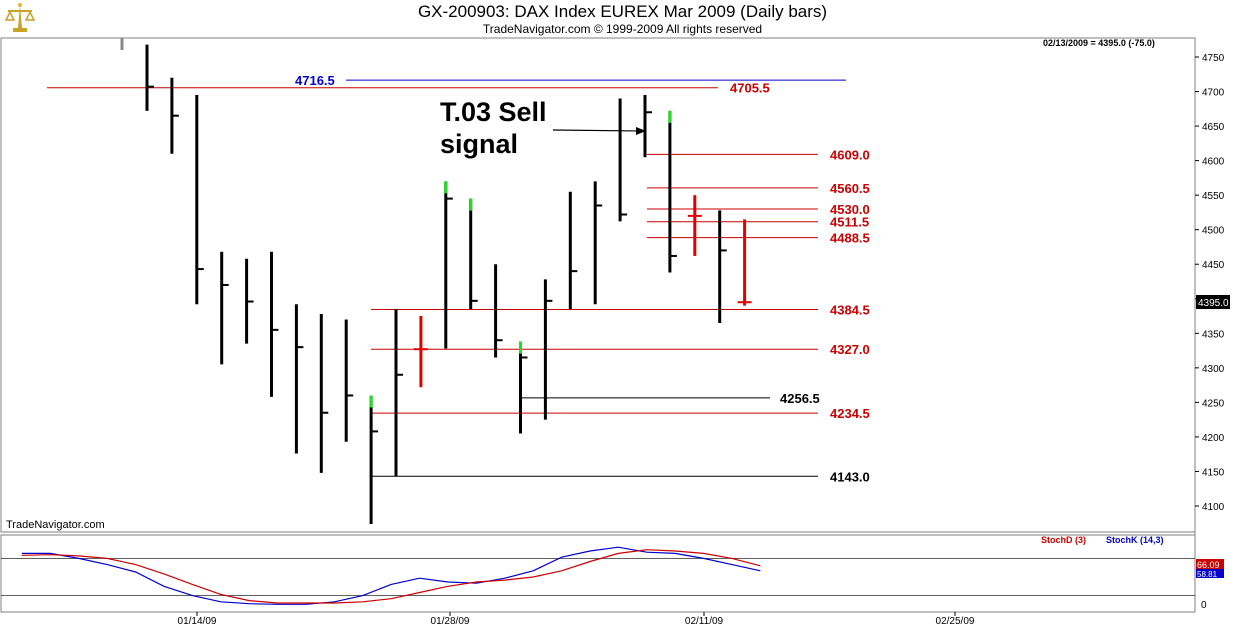  What do you see at coordinates (1213, 438) in the screenshot?
I see `price-tick-label: 4200` at bounding box center [1213, 438].